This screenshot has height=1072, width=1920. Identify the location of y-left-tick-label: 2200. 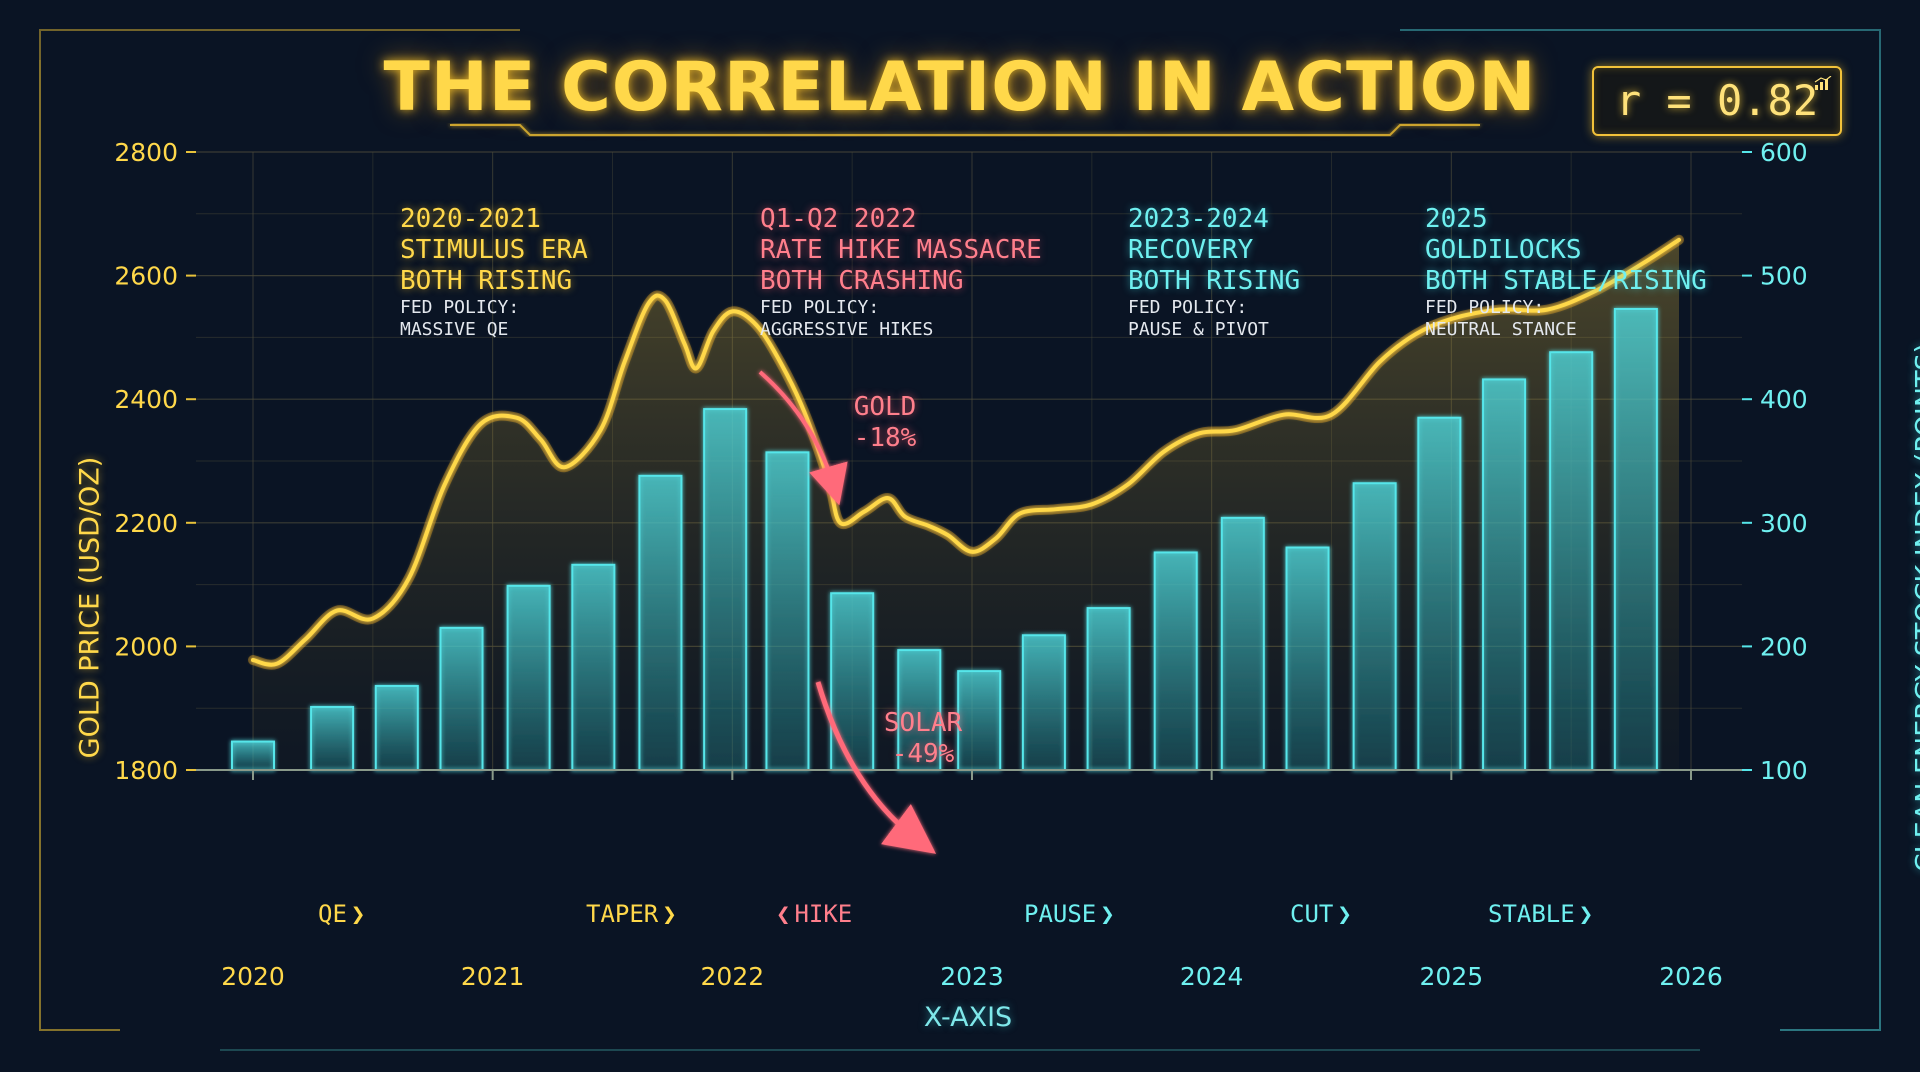
(146, 523).